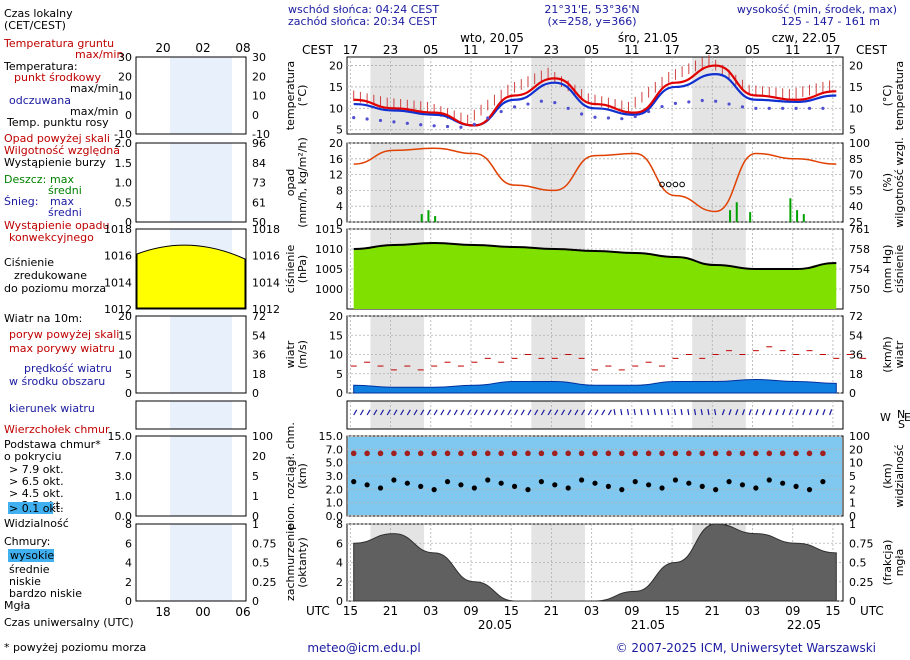  Describe the element at coordinates (124, 183) in the screenshot. I see `legend-y-tick: 1.0` at that location.